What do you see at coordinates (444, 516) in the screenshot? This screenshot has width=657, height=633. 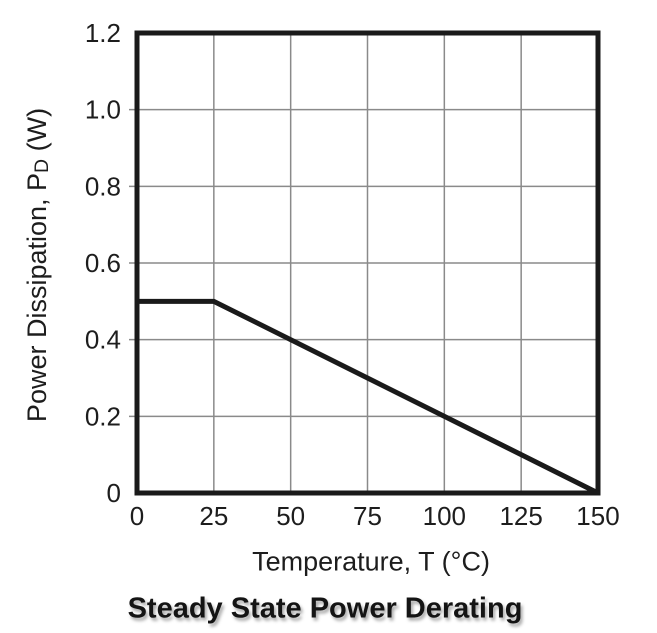 I see `svg-text: 100` at bounding box center [444, 516].